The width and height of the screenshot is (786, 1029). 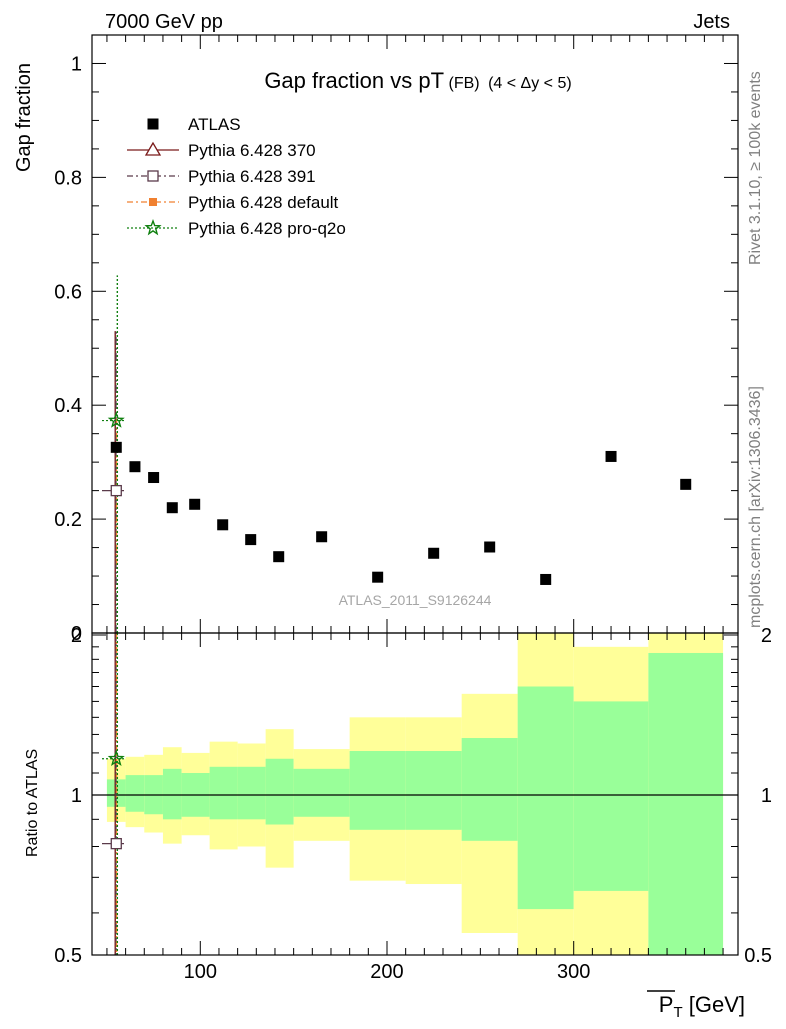 I want to click on main-y-tick-label-2: 0.4, so click(x=68, y=406).